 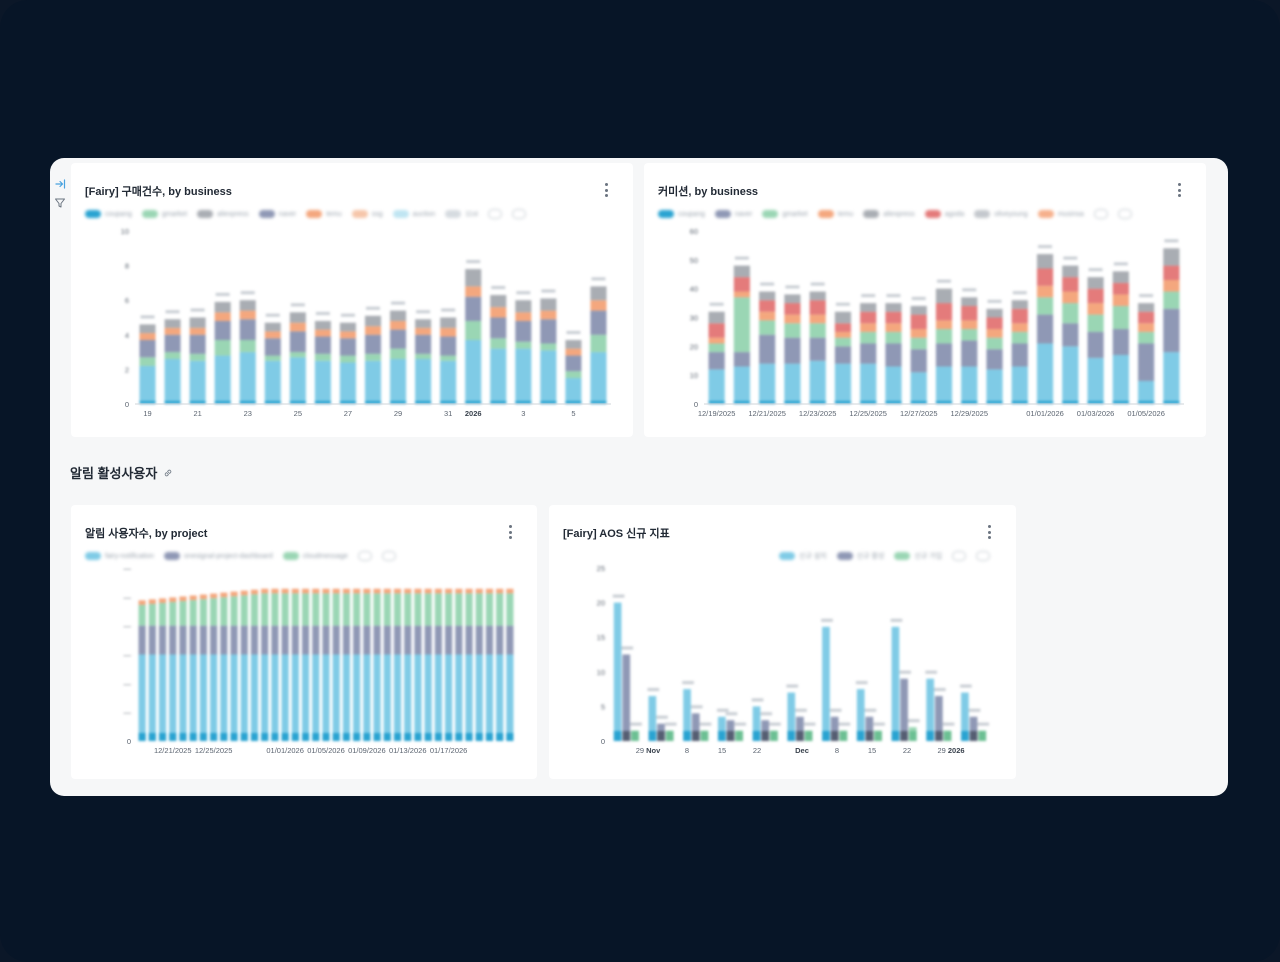 I want to click on legend-item: auction, so click(x=413, y=214).